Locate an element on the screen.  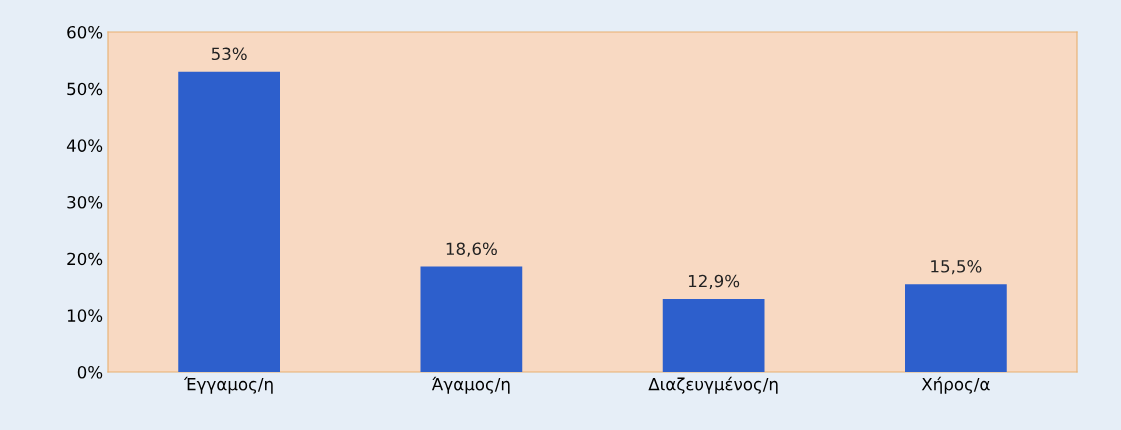
x-tick-label: Χήρος/α is located at coordinates (955, 385).